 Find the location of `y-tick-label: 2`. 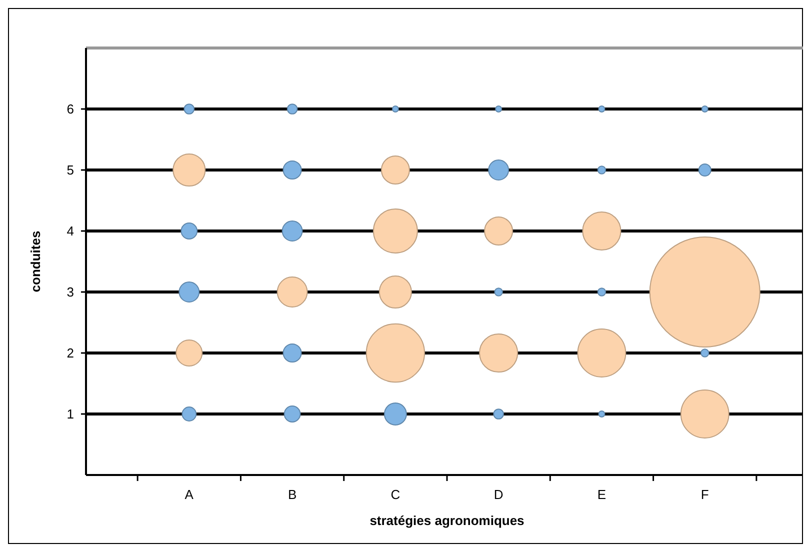

y-tick-label: 2 is located at coordinates (70, 353).